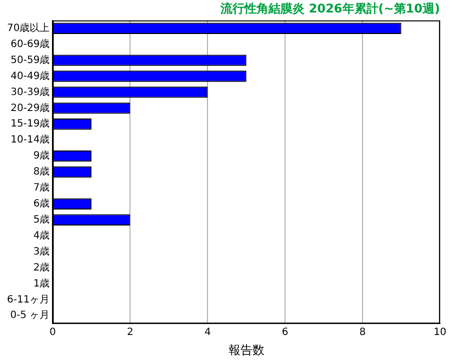 This screenshot has height=360, width=460. I want to click on y-tick-label: 50-59歳, so click(30, 60).